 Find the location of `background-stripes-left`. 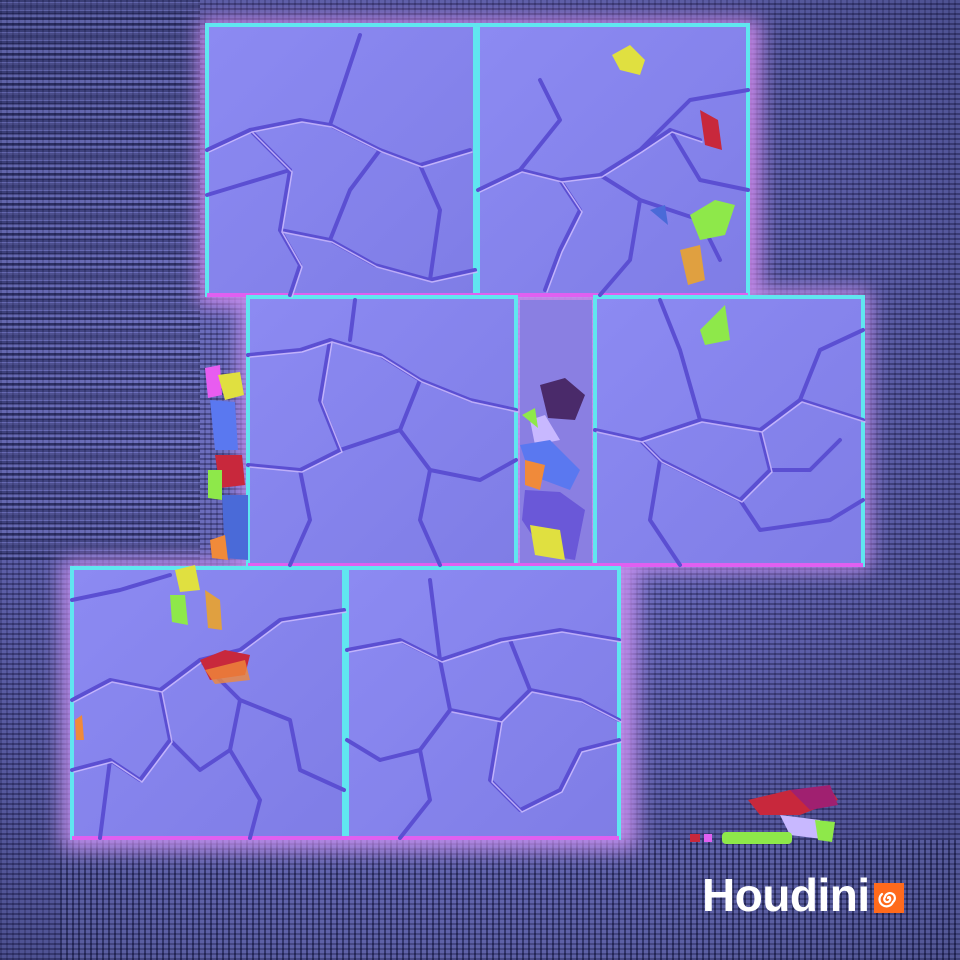

background-stripes-left is located at coordinates (100, 280).